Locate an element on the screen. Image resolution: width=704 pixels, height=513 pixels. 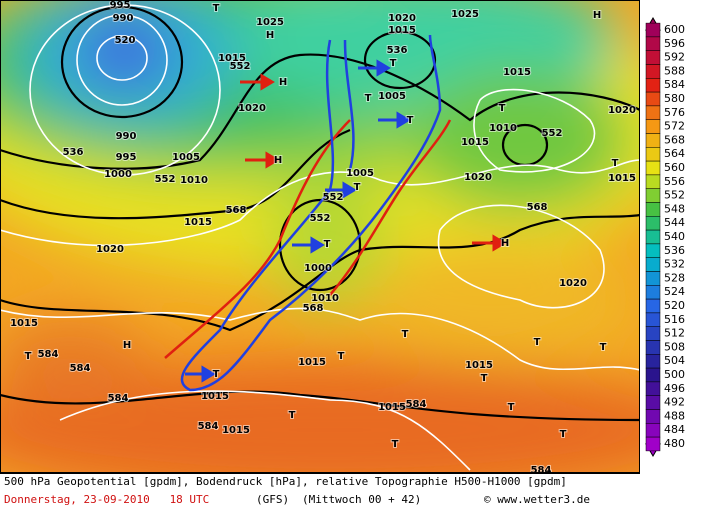
map-label: 536 is located at coordinates (397, 50).